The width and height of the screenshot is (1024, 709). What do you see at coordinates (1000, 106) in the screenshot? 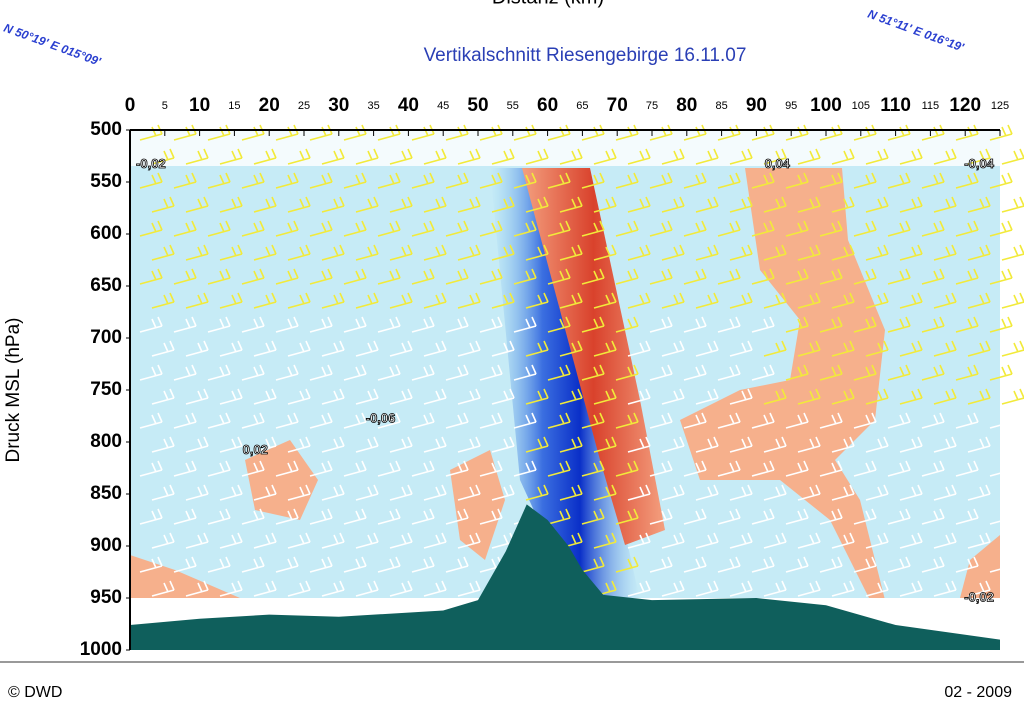
I see `x-tick-label: 125` at bounding box center [1000, 106].